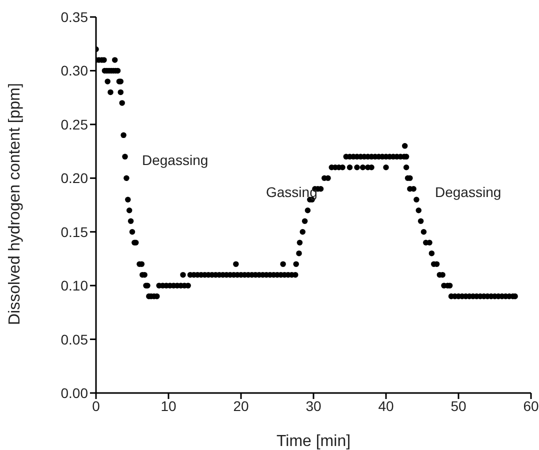 This screenshot has height=450, width=539. Describe the element at coordinates (74, 286) in the screenshot. I see `y-tick-label: 0.10` at that location.